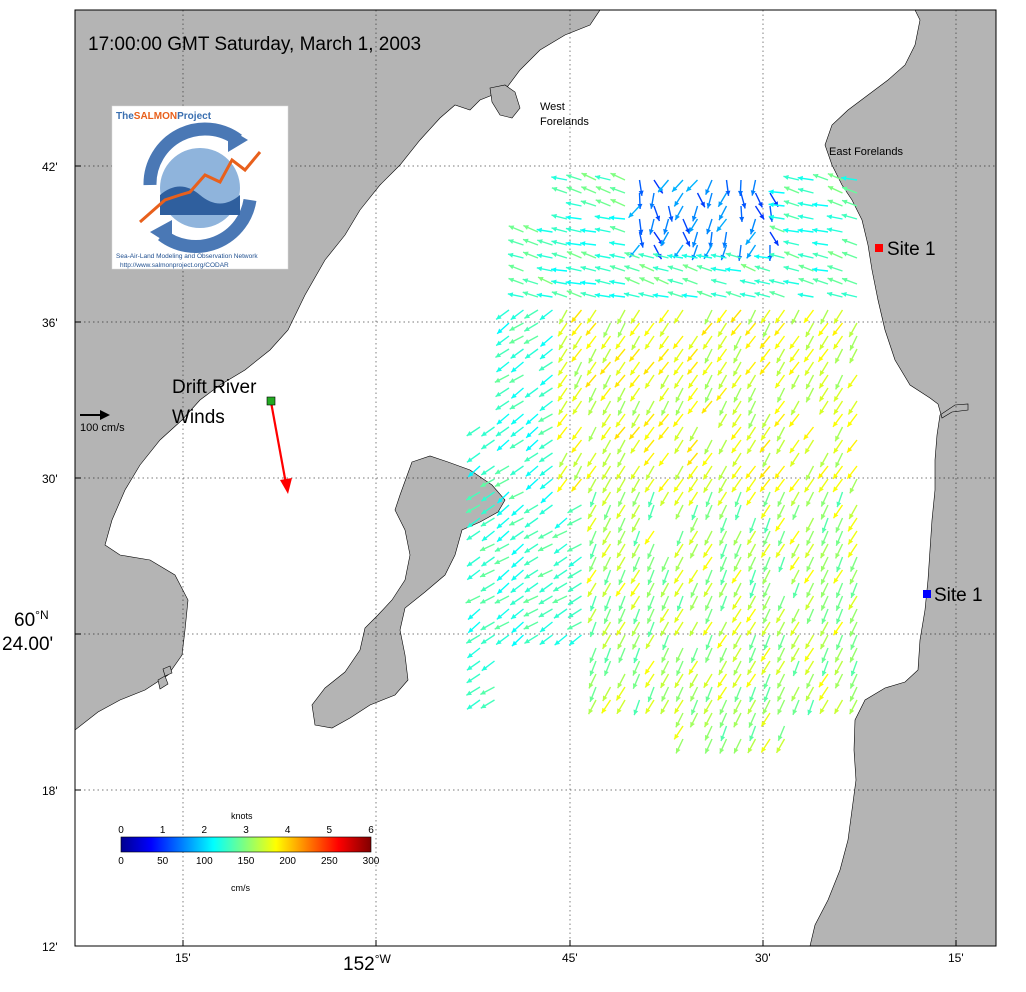 The width and height of the screenshot is (1026, 992). I want to click on colorbar-knots-tick: 2, so click(205, 830).